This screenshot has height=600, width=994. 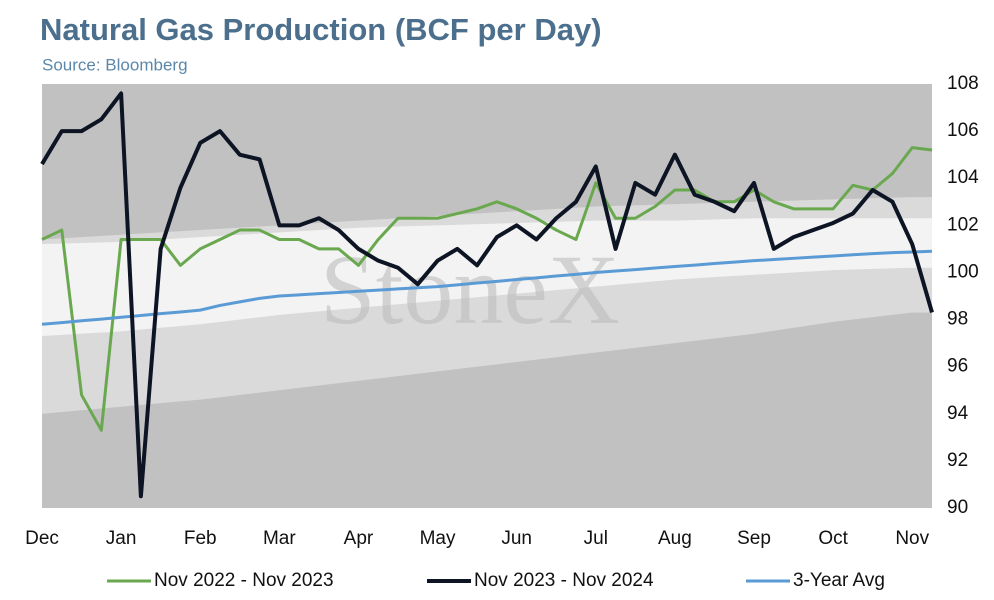 I want to click on y-tick-label: 90, so click(x=957, y=507).